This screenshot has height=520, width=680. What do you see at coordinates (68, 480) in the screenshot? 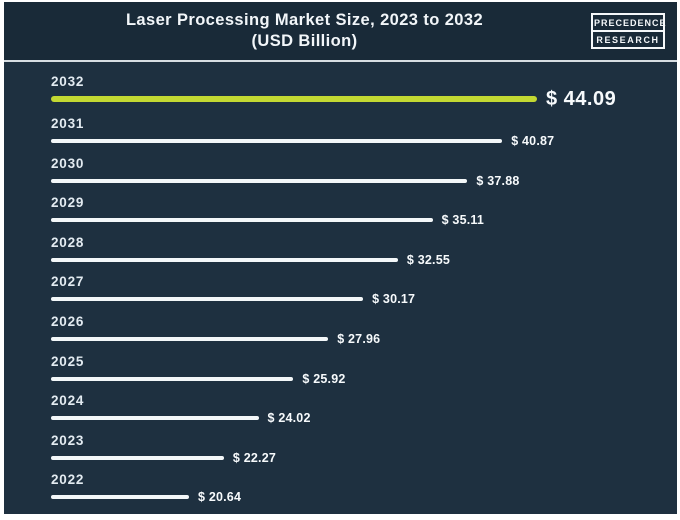
I see `year-label: 2022` at bounding box center [68, 480].